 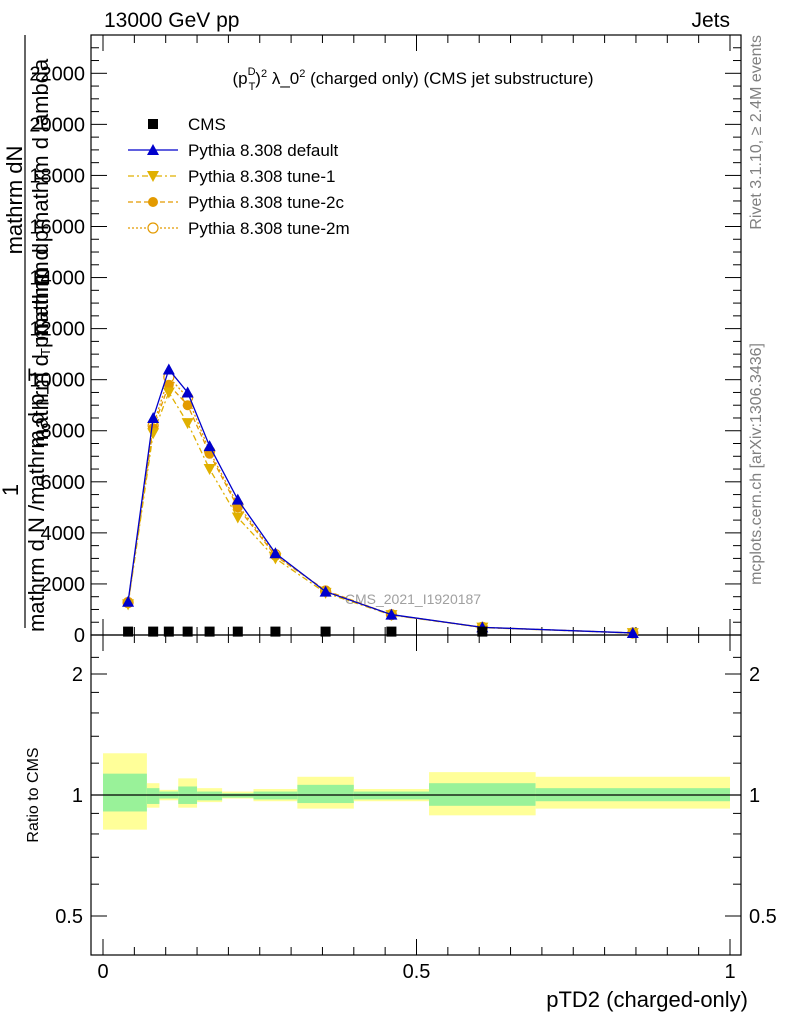 I want to click on ratio-y-tick-label-right: 2, so click(x=754, y=675).